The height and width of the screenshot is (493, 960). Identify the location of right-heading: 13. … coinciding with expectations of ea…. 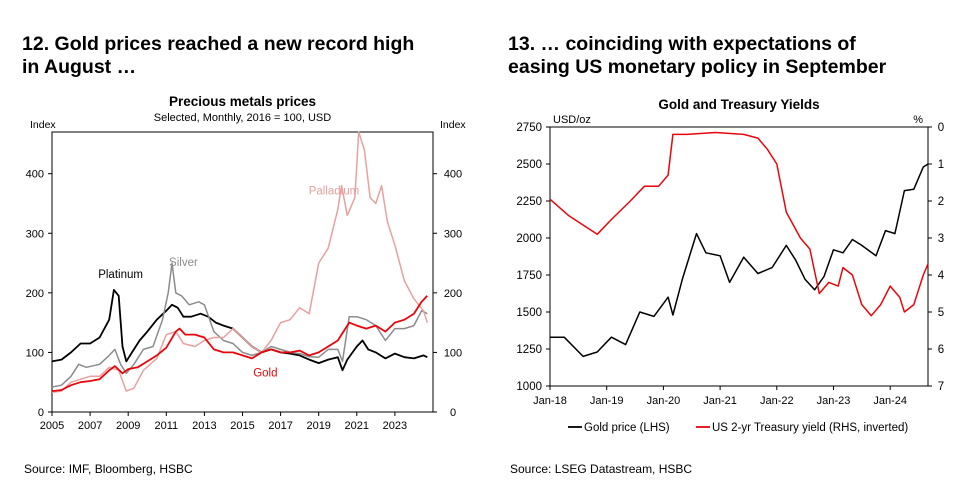
(728, 56).